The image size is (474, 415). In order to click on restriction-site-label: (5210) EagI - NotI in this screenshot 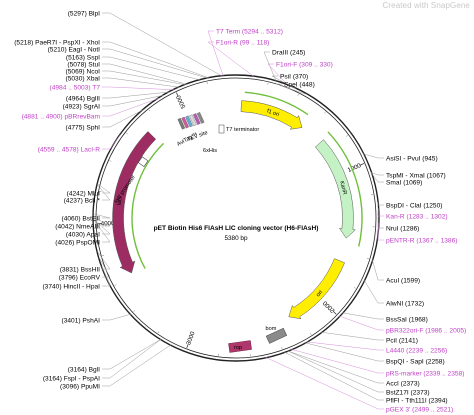, I will do `click(74, 49)`.